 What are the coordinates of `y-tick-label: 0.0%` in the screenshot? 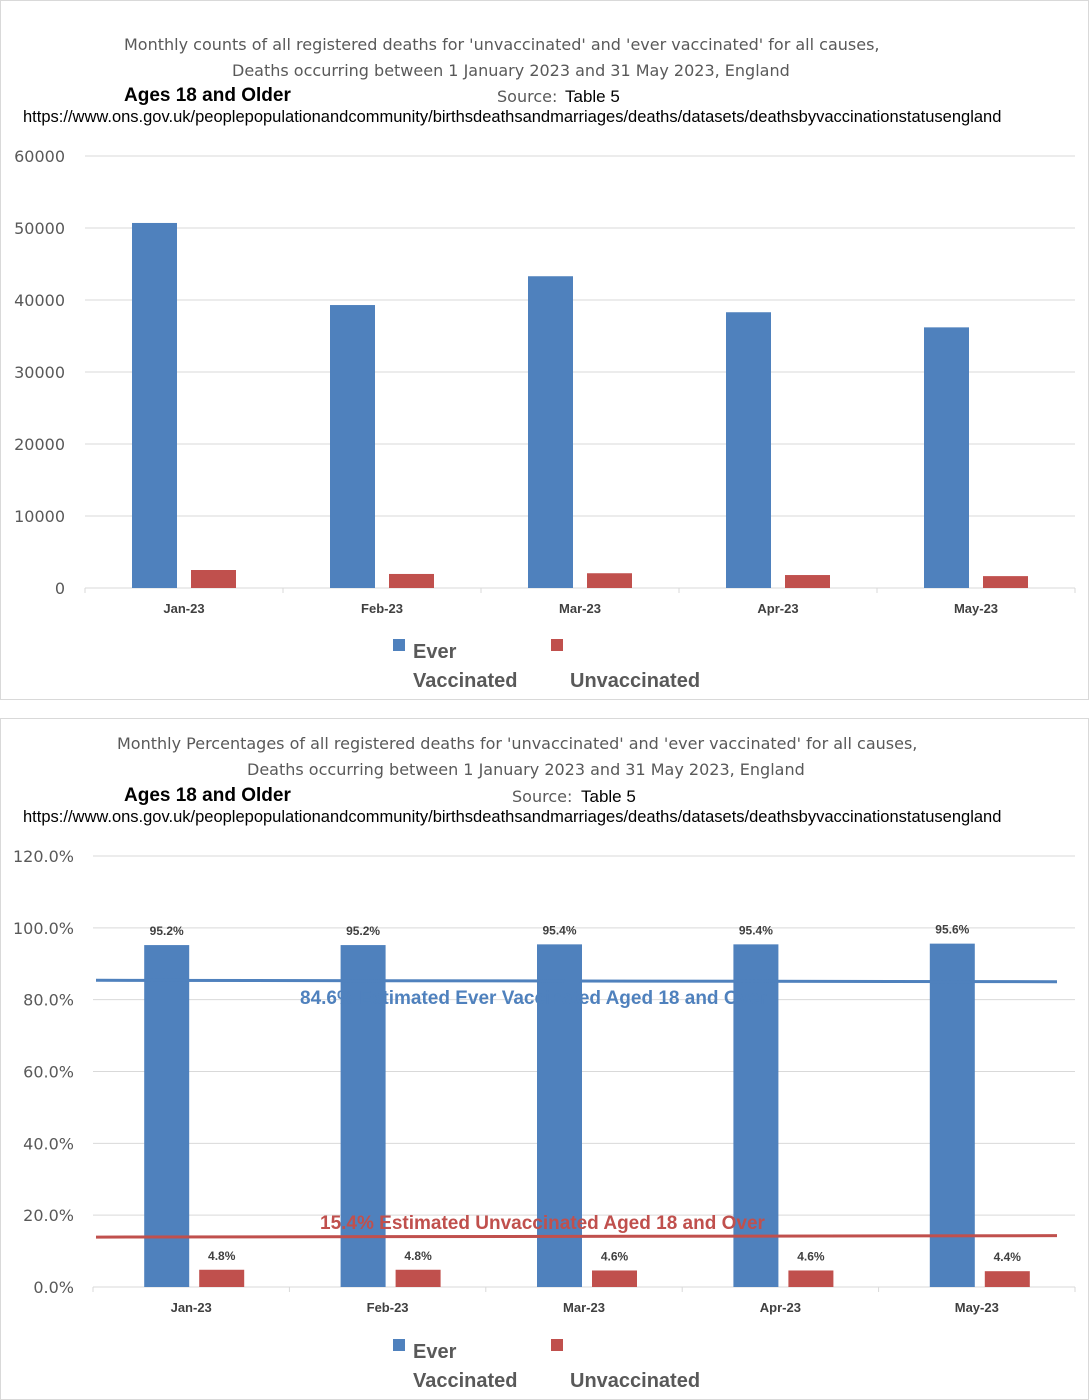 It's located at (53, 1287).